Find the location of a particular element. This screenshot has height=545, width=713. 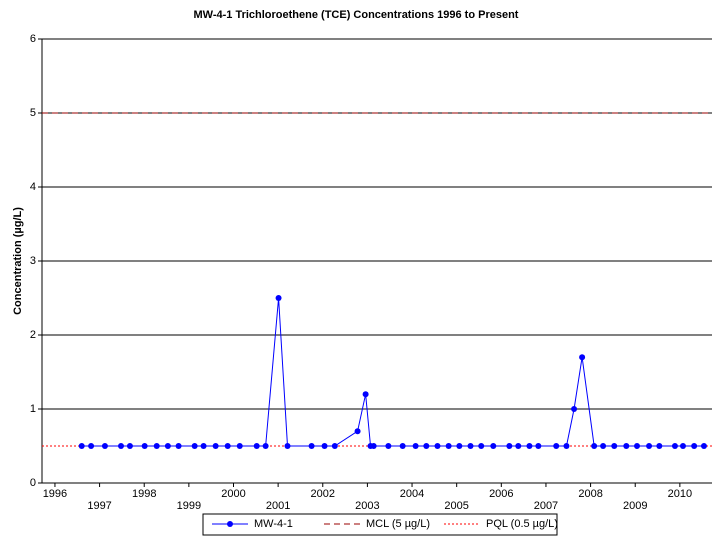

x-tick-label: 1996 is located at coordinates (55, 494).